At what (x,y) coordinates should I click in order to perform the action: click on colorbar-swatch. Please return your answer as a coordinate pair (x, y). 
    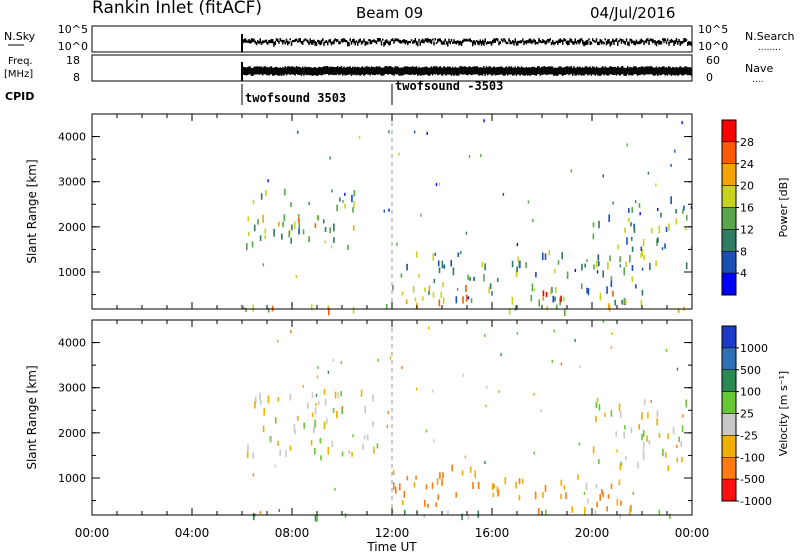
    Looking at the image, I should click on (729, 174).